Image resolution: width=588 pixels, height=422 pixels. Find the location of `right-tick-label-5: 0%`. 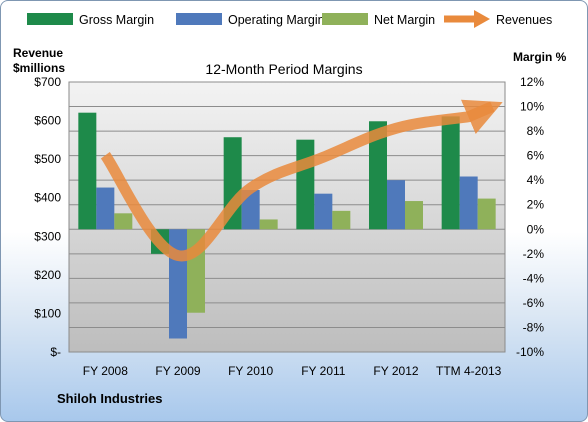

right-tick-label-5: 0% is located at coordinates (536, 229).